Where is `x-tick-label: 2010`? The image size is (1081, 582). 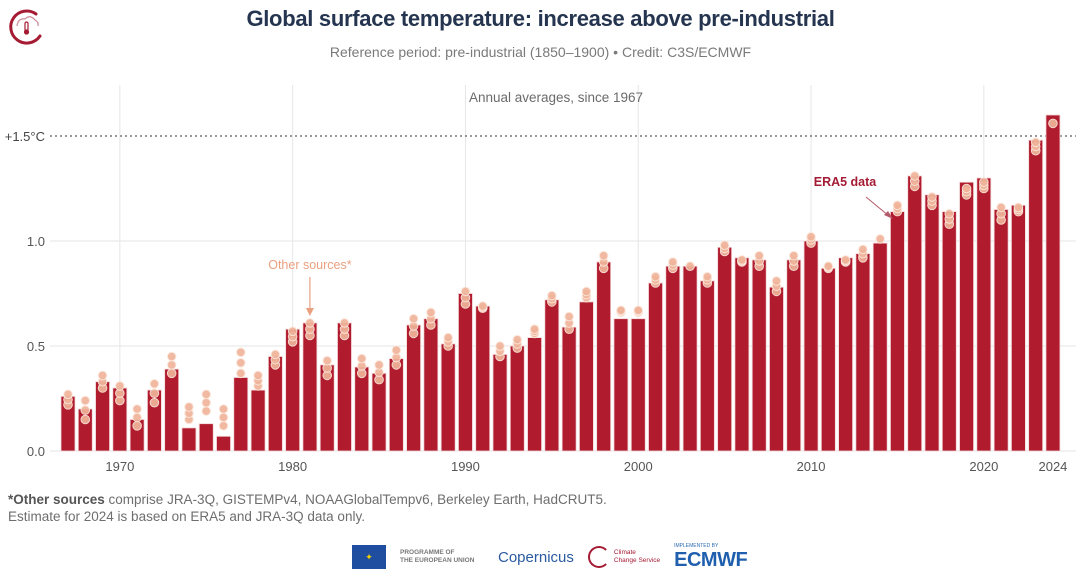 x-tick-label: 2010 is located at coordinates (811, 466).